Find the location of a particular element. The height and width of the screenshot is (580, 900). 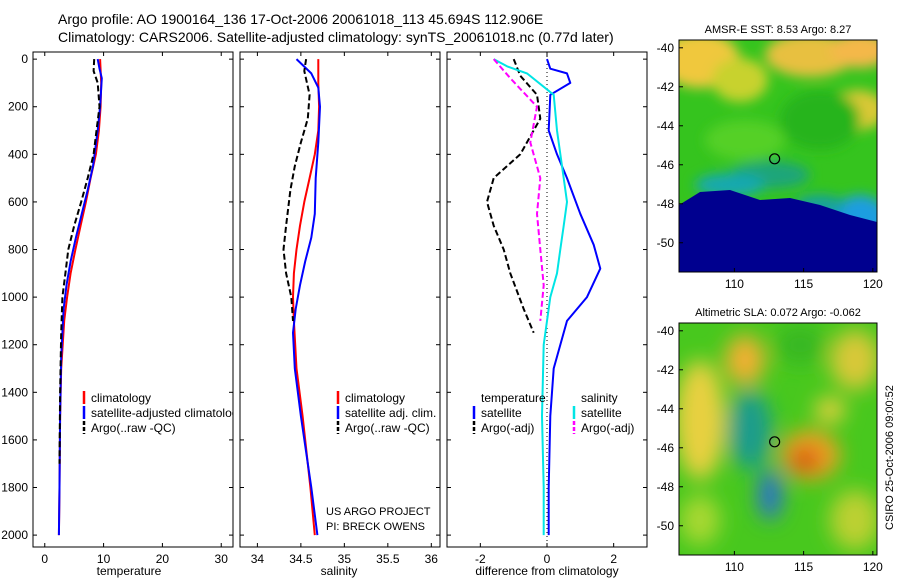

x-tick-label: 20 is located at coordinates (163, 559).